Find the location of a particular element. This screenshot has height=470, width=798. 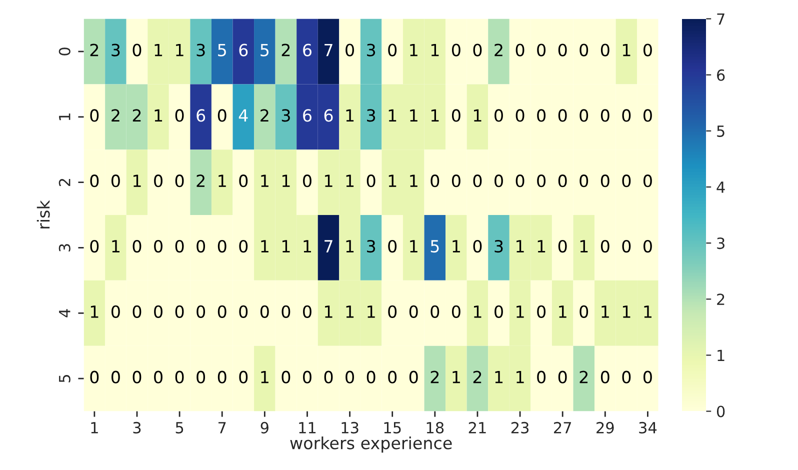

x-tick-label: 29 is located at coordinates (605, 428).